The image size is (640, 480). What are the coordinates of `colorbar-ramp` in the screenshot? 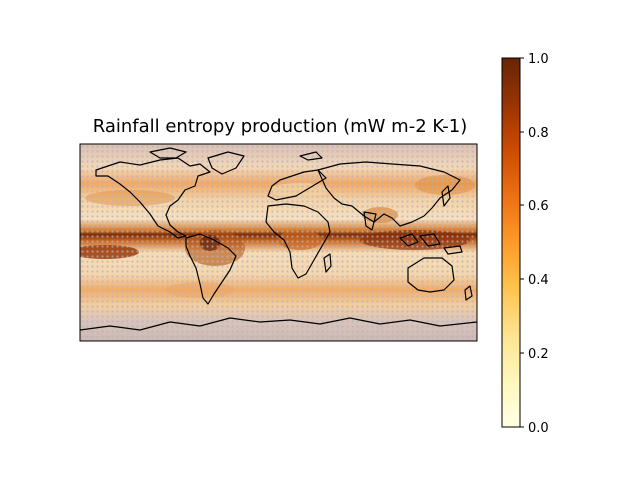 It's located at (511, 242).